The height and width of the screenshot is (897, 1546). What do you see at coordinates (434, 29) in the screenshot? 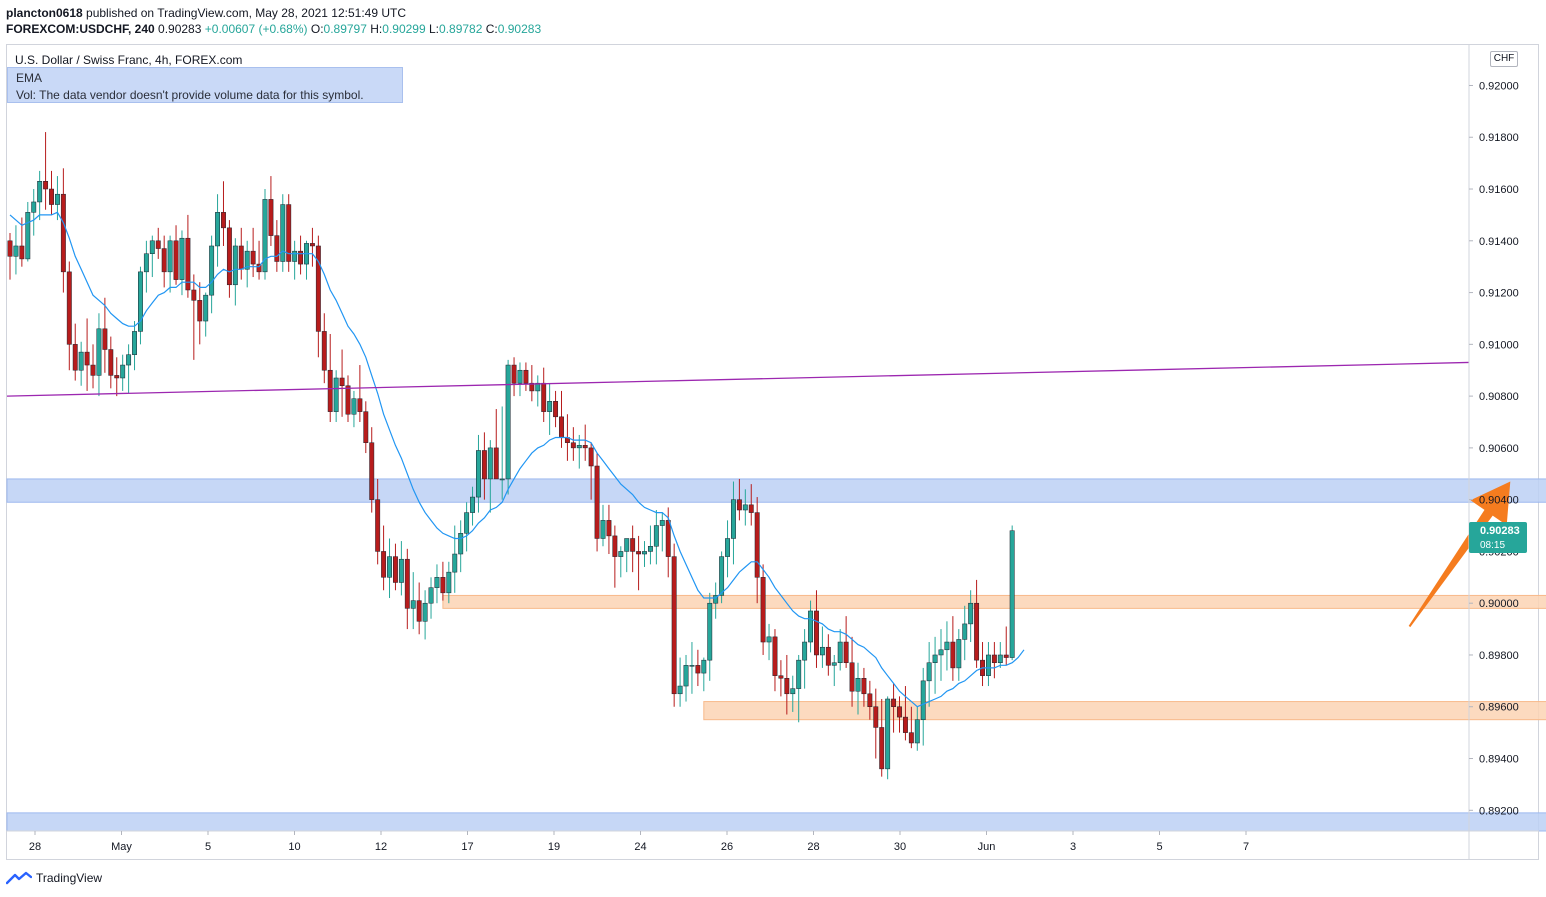
I see `low-label: L:` at bounding box center [434, 29].